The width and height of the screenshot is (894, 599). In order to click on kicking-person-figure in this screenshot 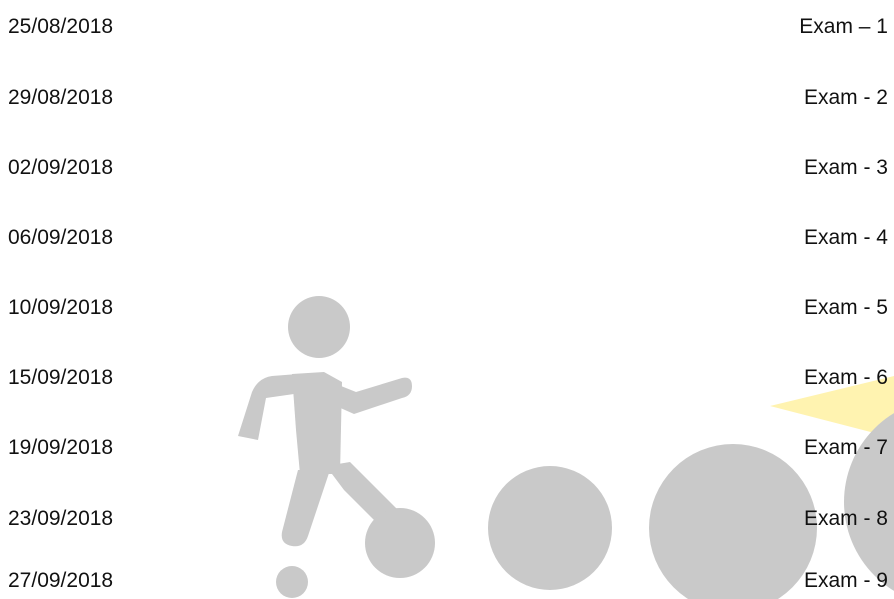, I will do `click(325, 421)`.